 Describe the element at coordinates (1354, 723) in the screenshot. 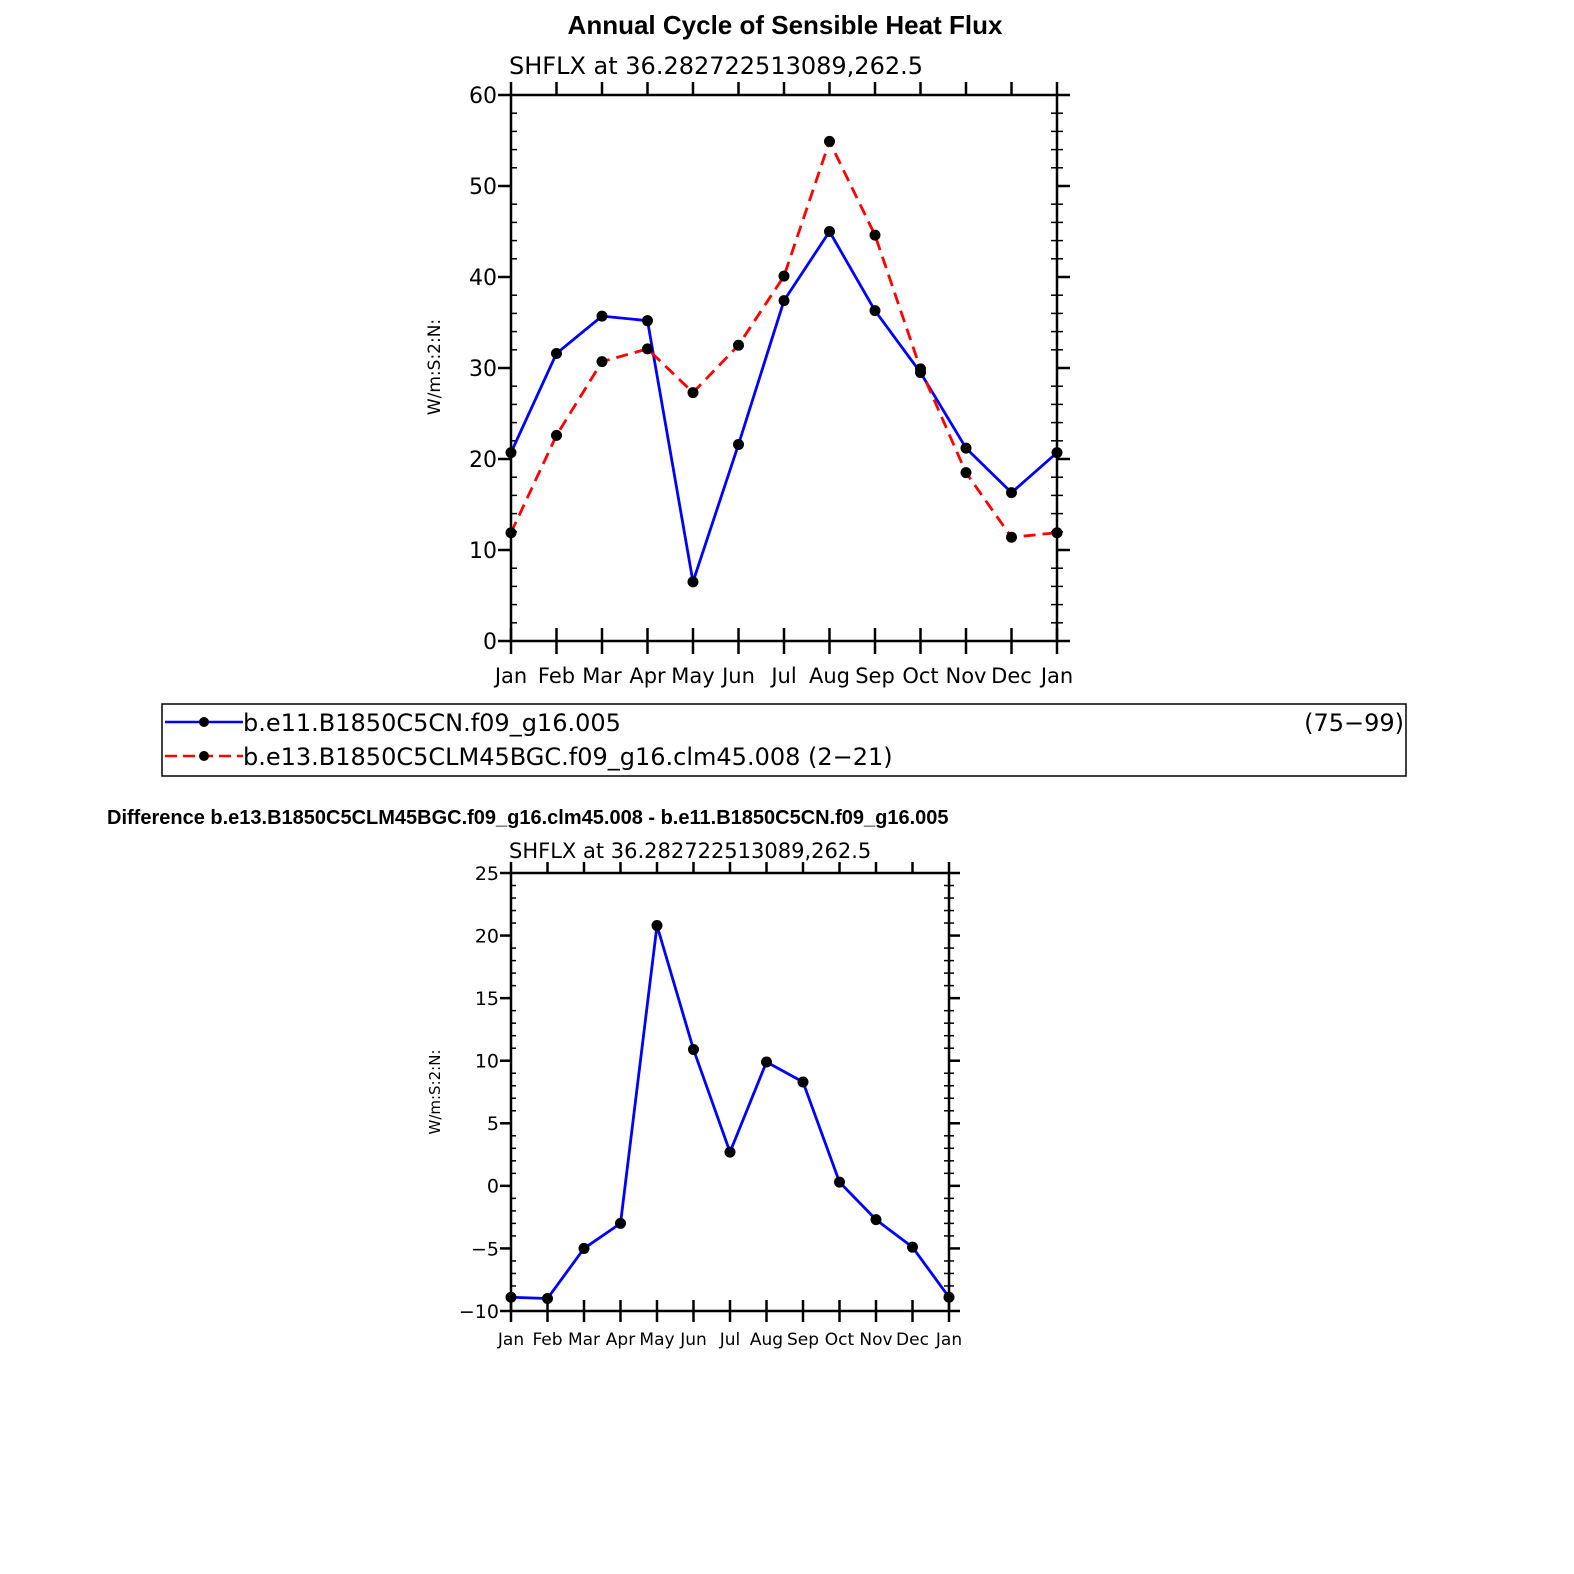

I see `legend-years-series-1: (75−99)` at that location.